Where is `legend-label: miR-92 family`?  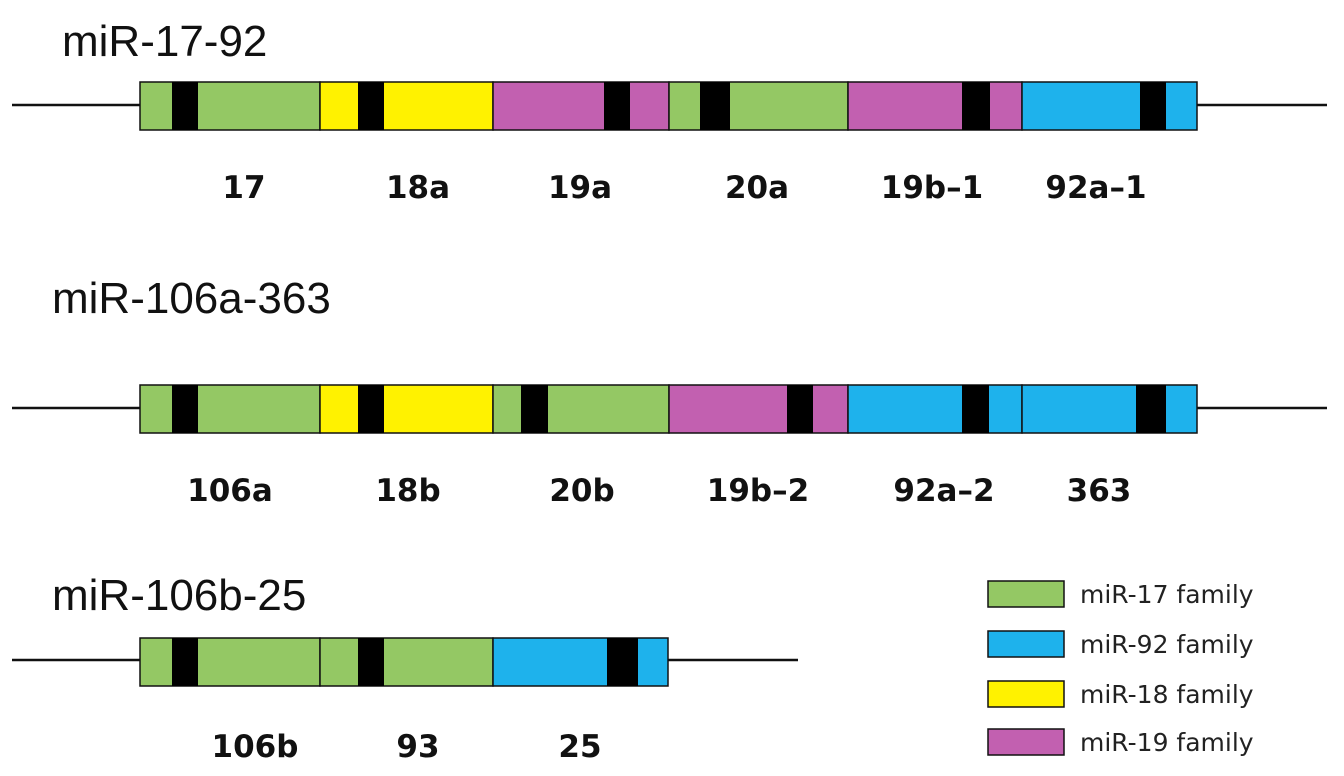 legend-label: miR-92 family is located at coordinates (1167, 644).